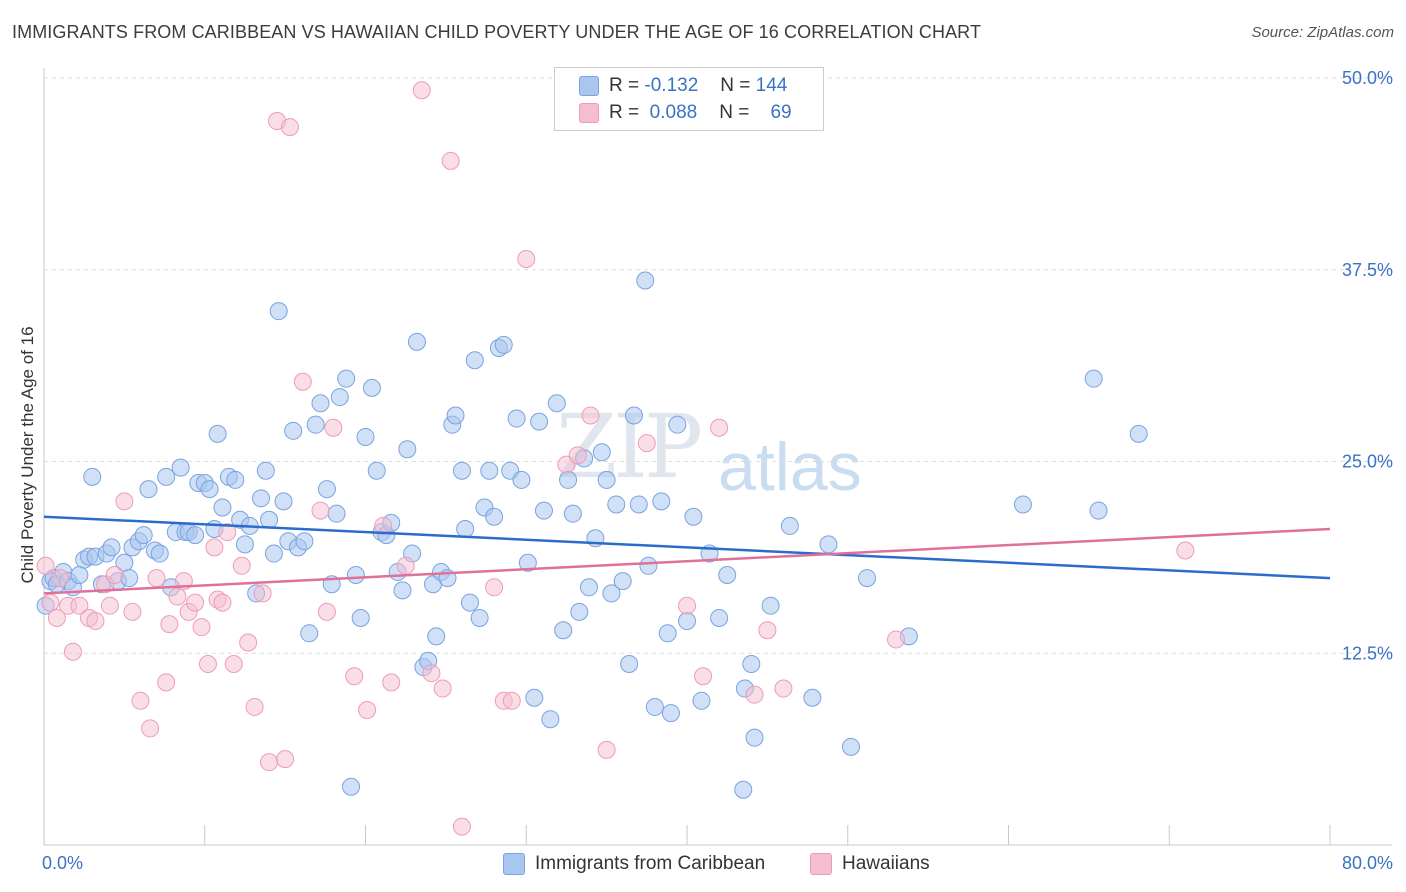 Image resolution: width=1406 pixels, height=892 pixels. What do you see at coordinates (673, 112) in the screenshot?
I see `legend-r-value: 0.088` at bounding box center [673, 112].